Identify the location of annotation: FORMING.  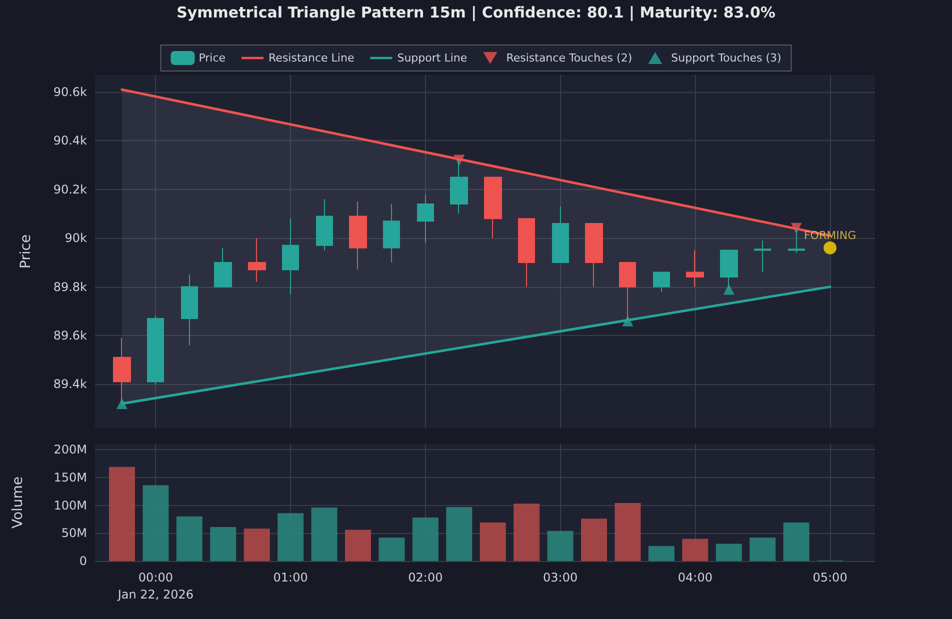
(830, 235).